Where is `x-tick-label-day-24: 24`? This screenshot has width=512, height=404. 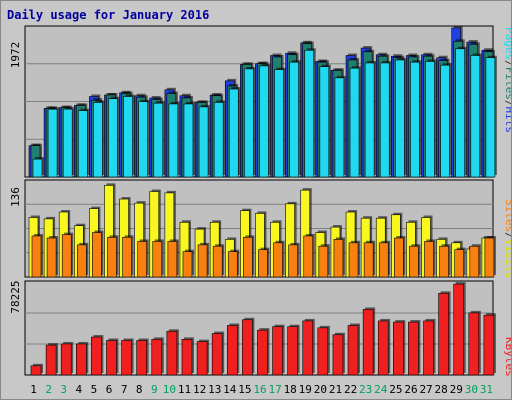
x-tick-label-day-24: 24 is located at coordinates (381, 389).